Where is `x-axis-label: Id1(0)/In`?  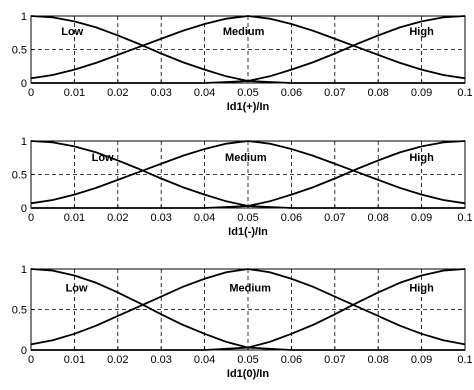 x-axis-label: Id1(0)/In is located at coordinates (248, 374).